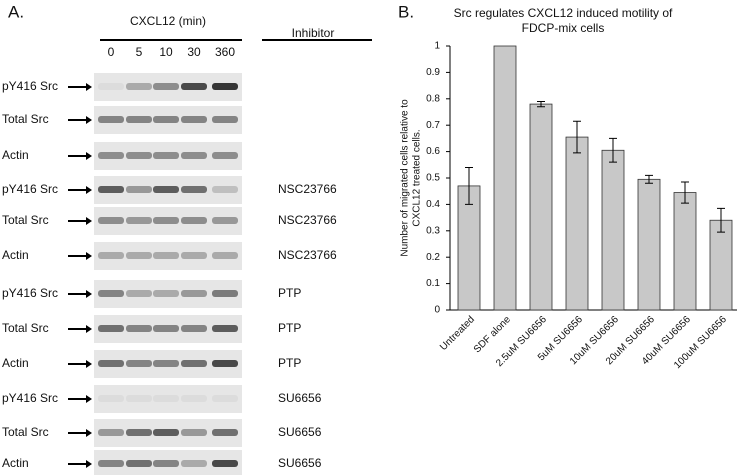 The height and width of the screenshot is (475, 737). Describe the element at coordinates (406, 11) in the screenshot. I see `panel-label: B.` at that location.